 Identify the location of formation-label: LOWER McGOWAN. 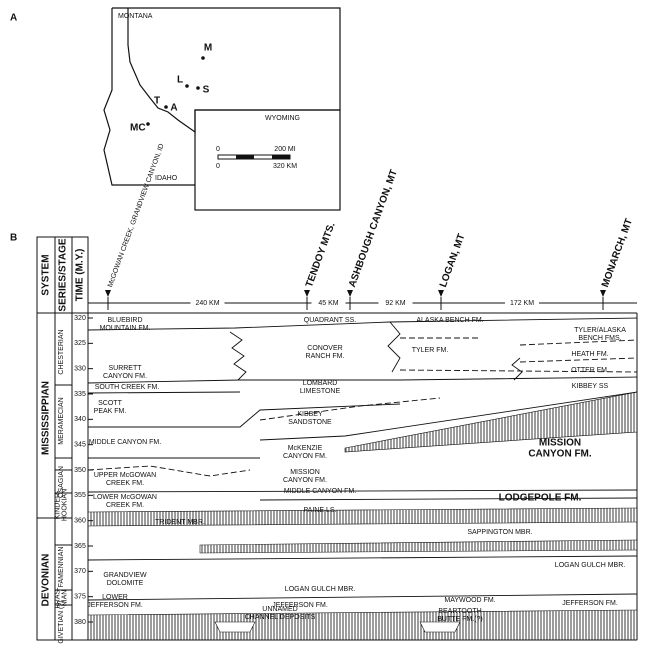
(125, 497).